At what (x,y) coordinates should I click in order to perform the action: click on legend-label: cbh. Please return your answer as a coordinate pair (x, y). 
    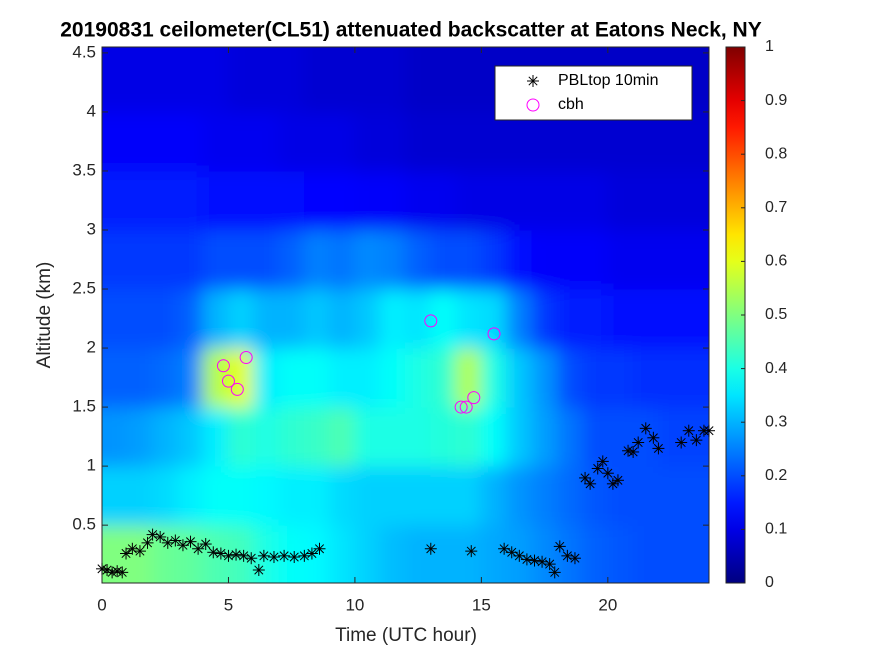
    Looking at the image, I should click on (571, 104).